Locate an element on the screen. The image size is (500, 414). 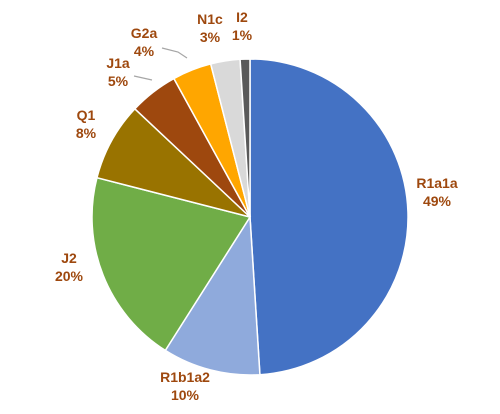
slice-label-q1: Q1 8% is located at coordinates (86, 124).